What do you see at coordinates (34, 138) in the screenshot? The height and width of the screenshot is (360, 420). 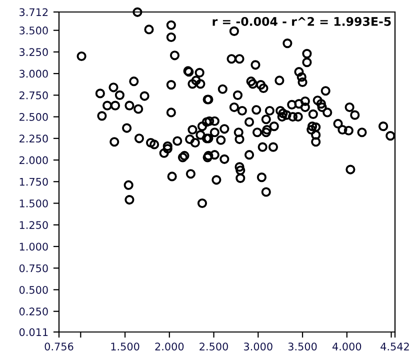 I see `y-tick-label: 2.250` at bounding box center [34, 138].